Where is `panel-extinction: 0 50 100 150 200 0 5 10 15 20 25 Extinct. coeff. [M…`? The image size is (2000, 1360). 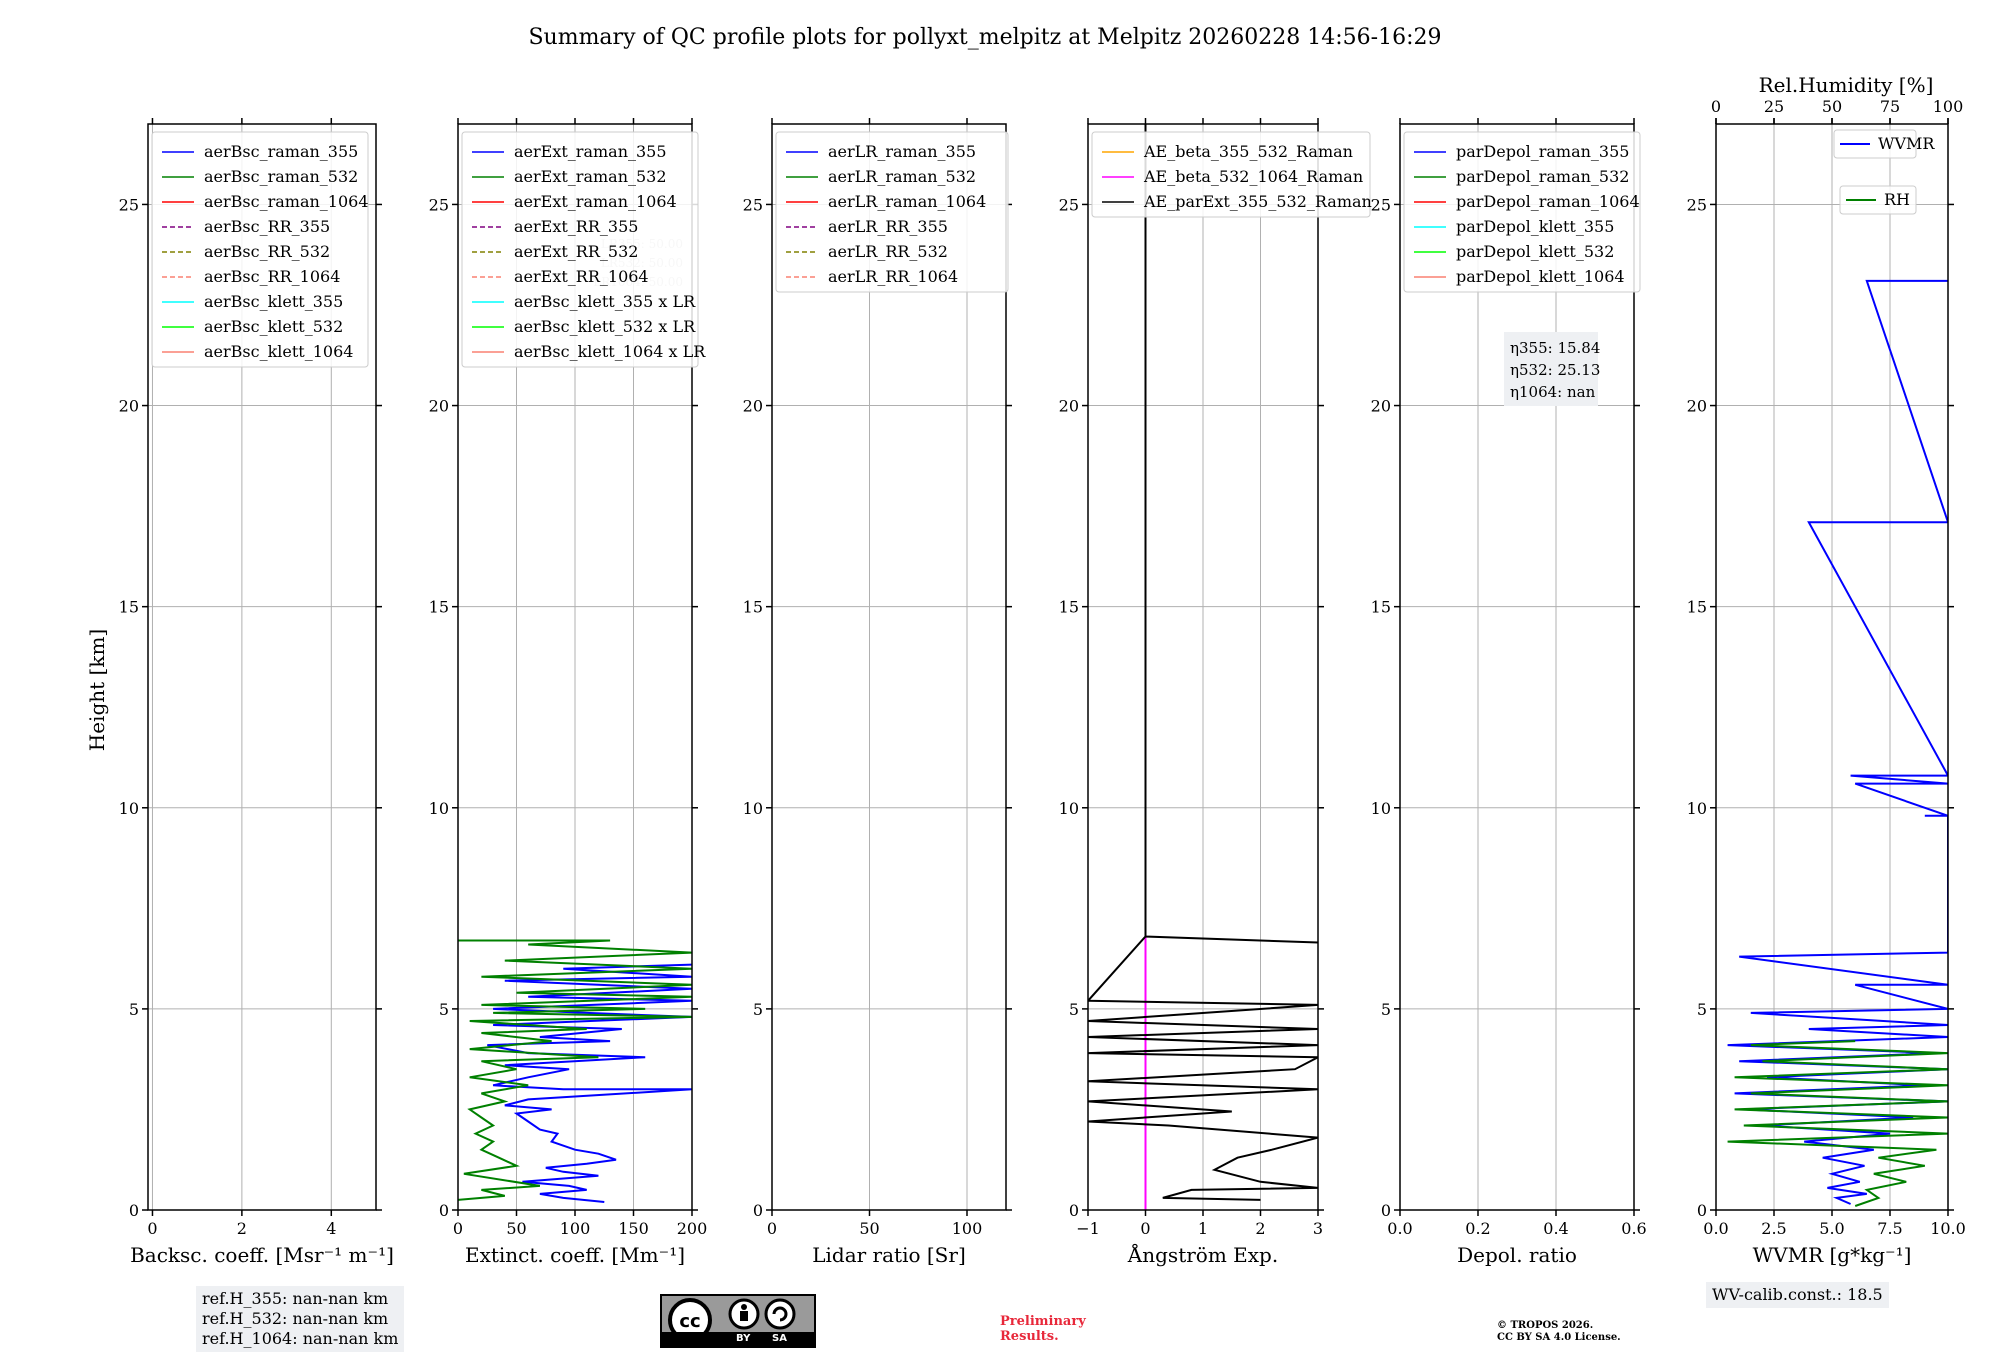 panel-extinction: 0 50 100 150 200 0 5 10 15 20 25 Extinct. coeff. [M… is located at coordinates (568, 692).